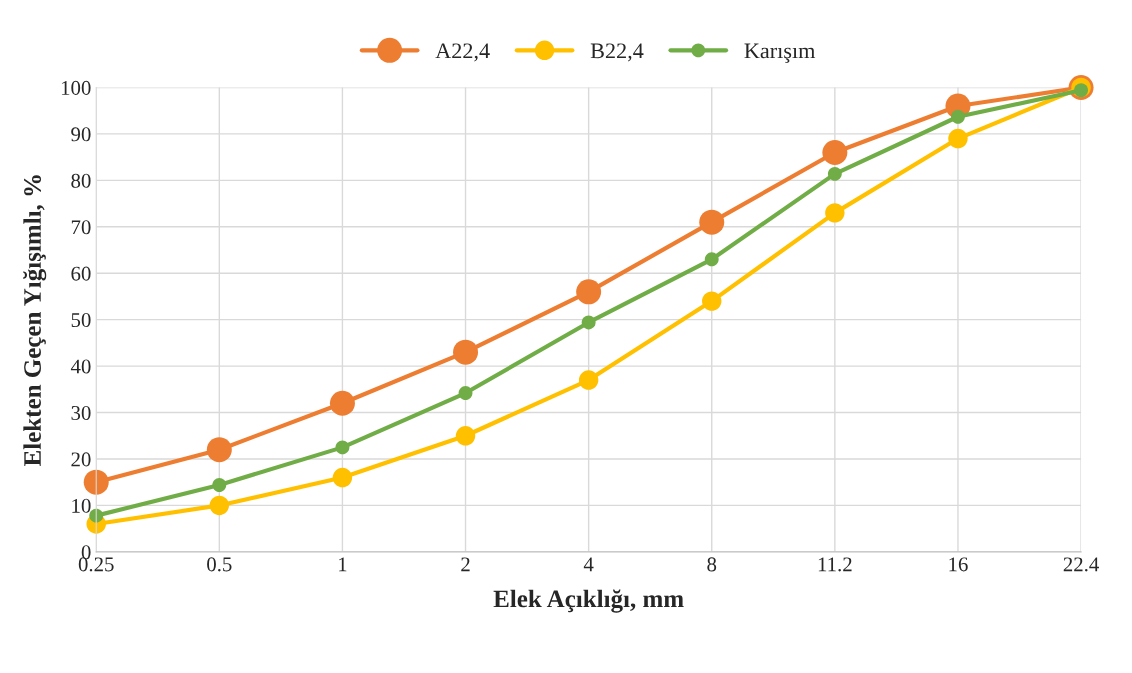 The image size is (1132, 673). I want to click on y-tick-label: 60, so click(81, 273).